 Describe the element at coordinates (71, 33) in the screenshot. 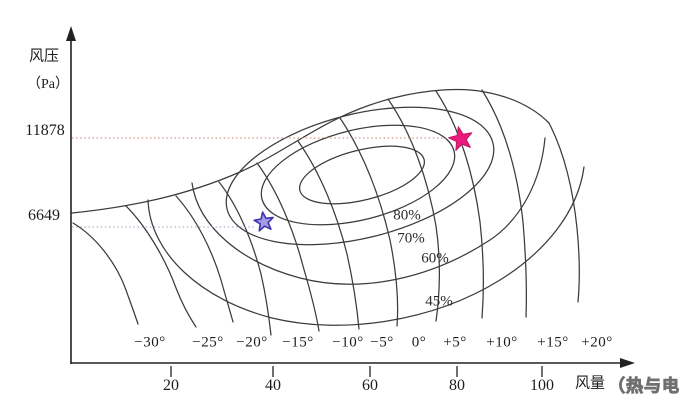

I see `y-axis-arrow-icon` at that location.